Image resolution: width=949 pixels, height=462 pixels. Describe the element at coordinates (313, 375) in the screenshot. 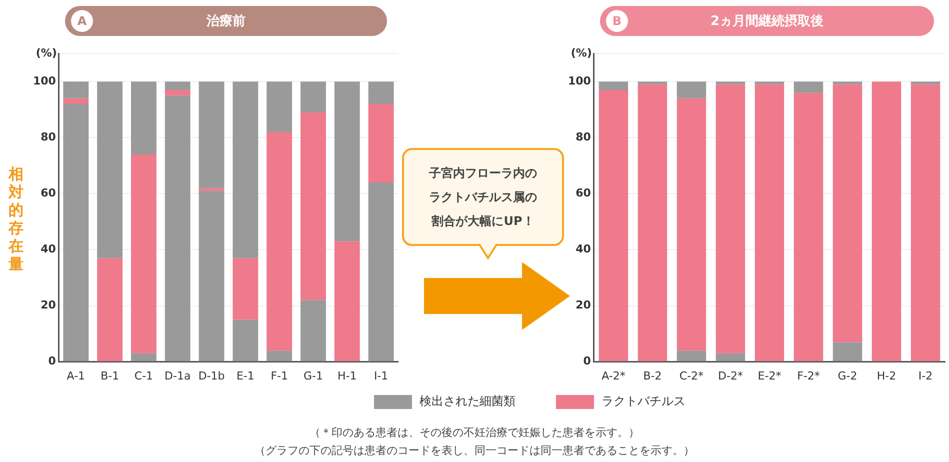

I see `x-tick-label: G-1` at that location.